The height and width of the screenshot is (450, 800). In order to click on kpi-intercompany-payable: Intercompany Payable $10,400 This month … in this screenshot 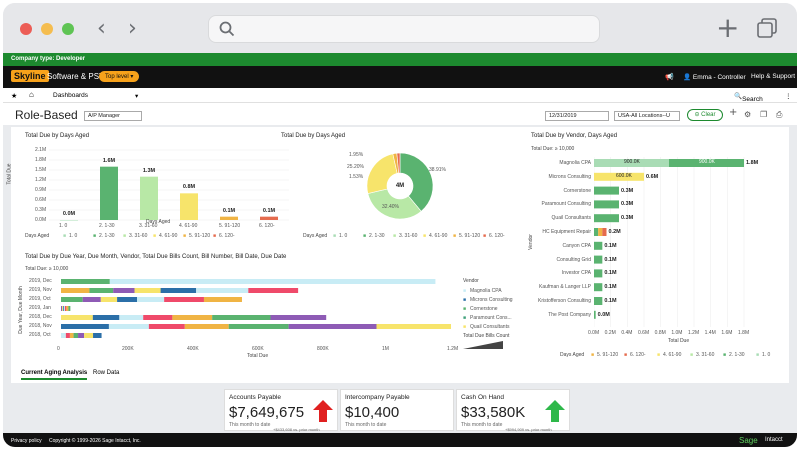, I will do `click(397, 410)`.